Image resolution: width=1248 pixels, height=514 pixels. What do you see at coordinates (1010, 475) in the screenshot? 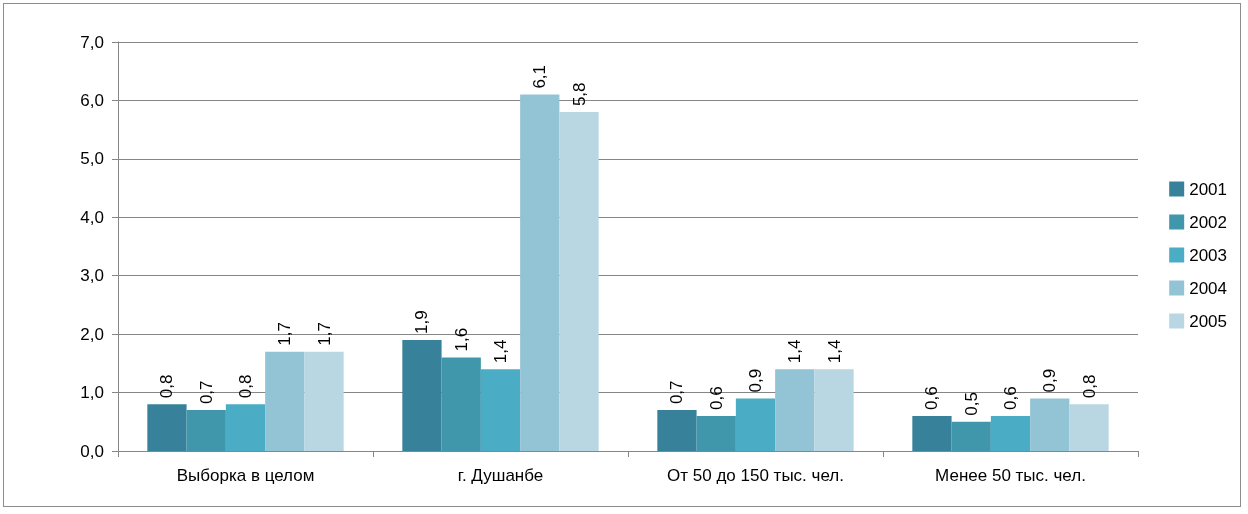
I see `x-tick-label: Менее 50 тыс. чел.` at bounding box center [1010, 475].